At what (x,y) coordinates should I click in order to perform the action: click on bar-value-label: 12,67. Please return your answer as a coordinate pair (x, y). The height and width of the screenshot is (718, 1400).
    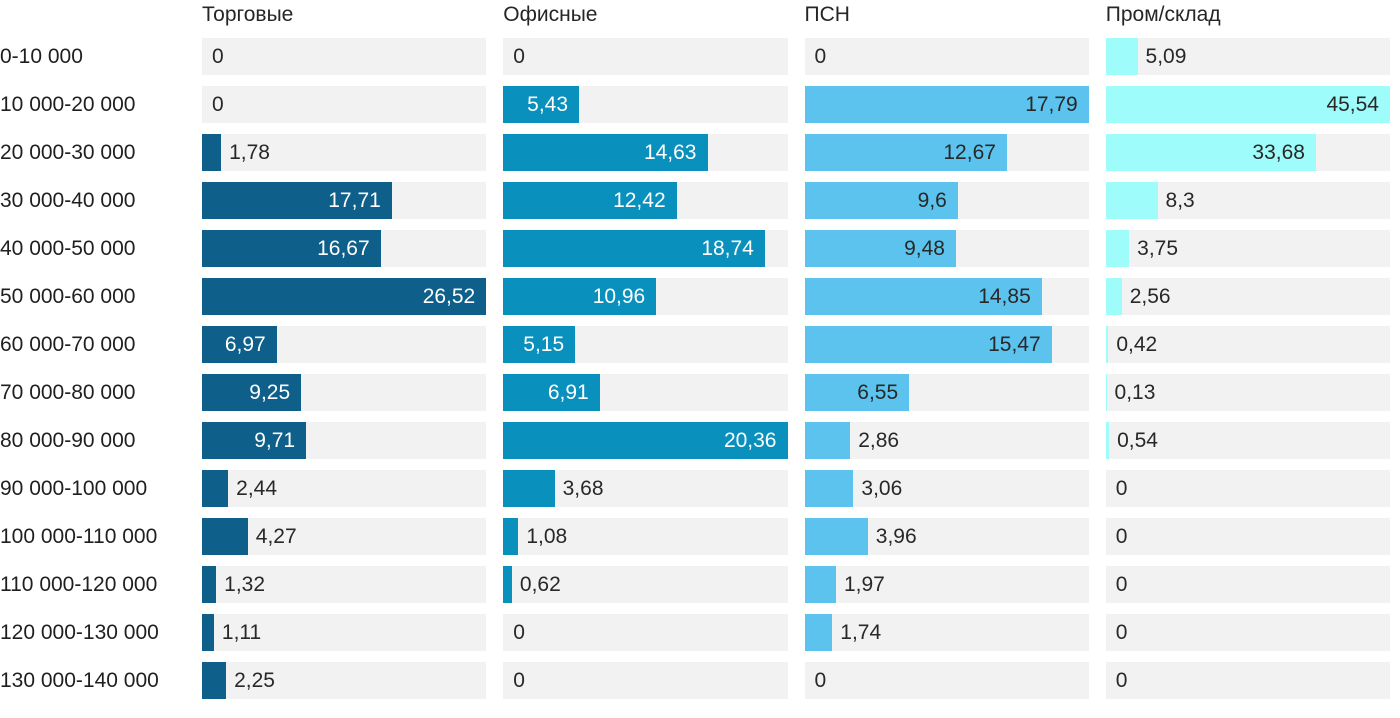
    Looking at the image, I should click on (969, 152).